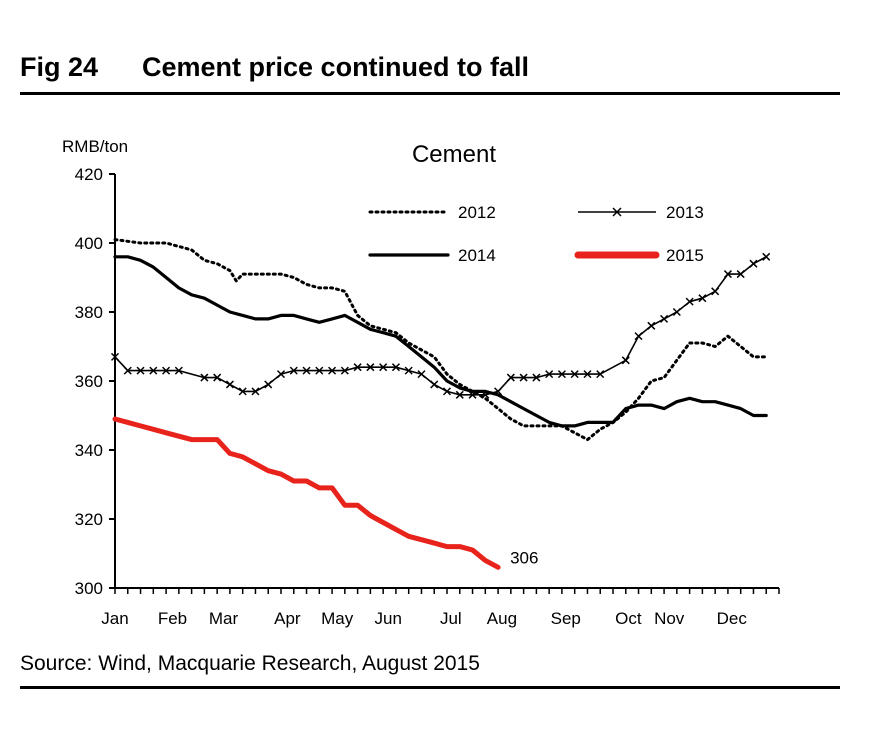  What do you see at coordinates (566, 618) in the screenshot?
I see `x-tick-label: Sep` at bounding box center [566, 618].